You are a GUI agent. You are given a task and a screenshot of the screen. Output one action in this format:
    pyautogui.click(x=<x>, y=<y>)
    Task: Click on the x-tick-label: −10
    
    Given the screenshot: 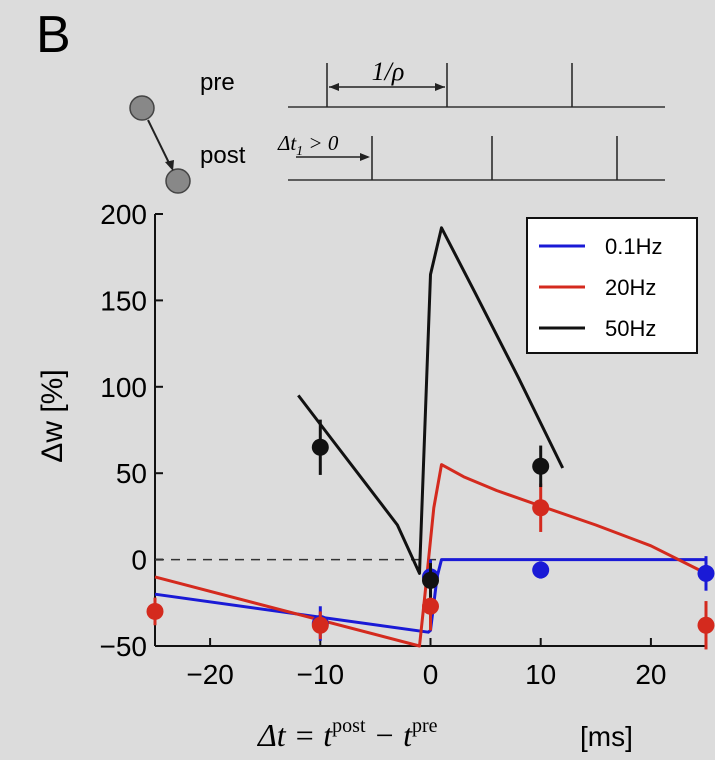 What is the action you would take?
    pyautogui.click(x=321, y=674)
    